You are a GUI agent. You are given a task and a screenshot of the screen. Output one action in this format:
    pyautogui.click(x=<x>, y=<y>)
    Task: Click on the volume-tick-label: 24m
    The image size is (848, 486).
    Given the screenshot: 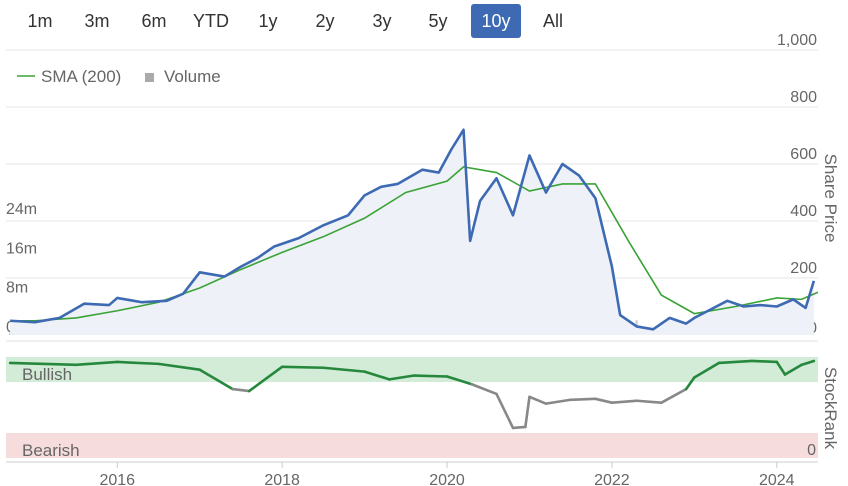 What is the action you would take?
    pyautogui.click(x=21, y=209)
    